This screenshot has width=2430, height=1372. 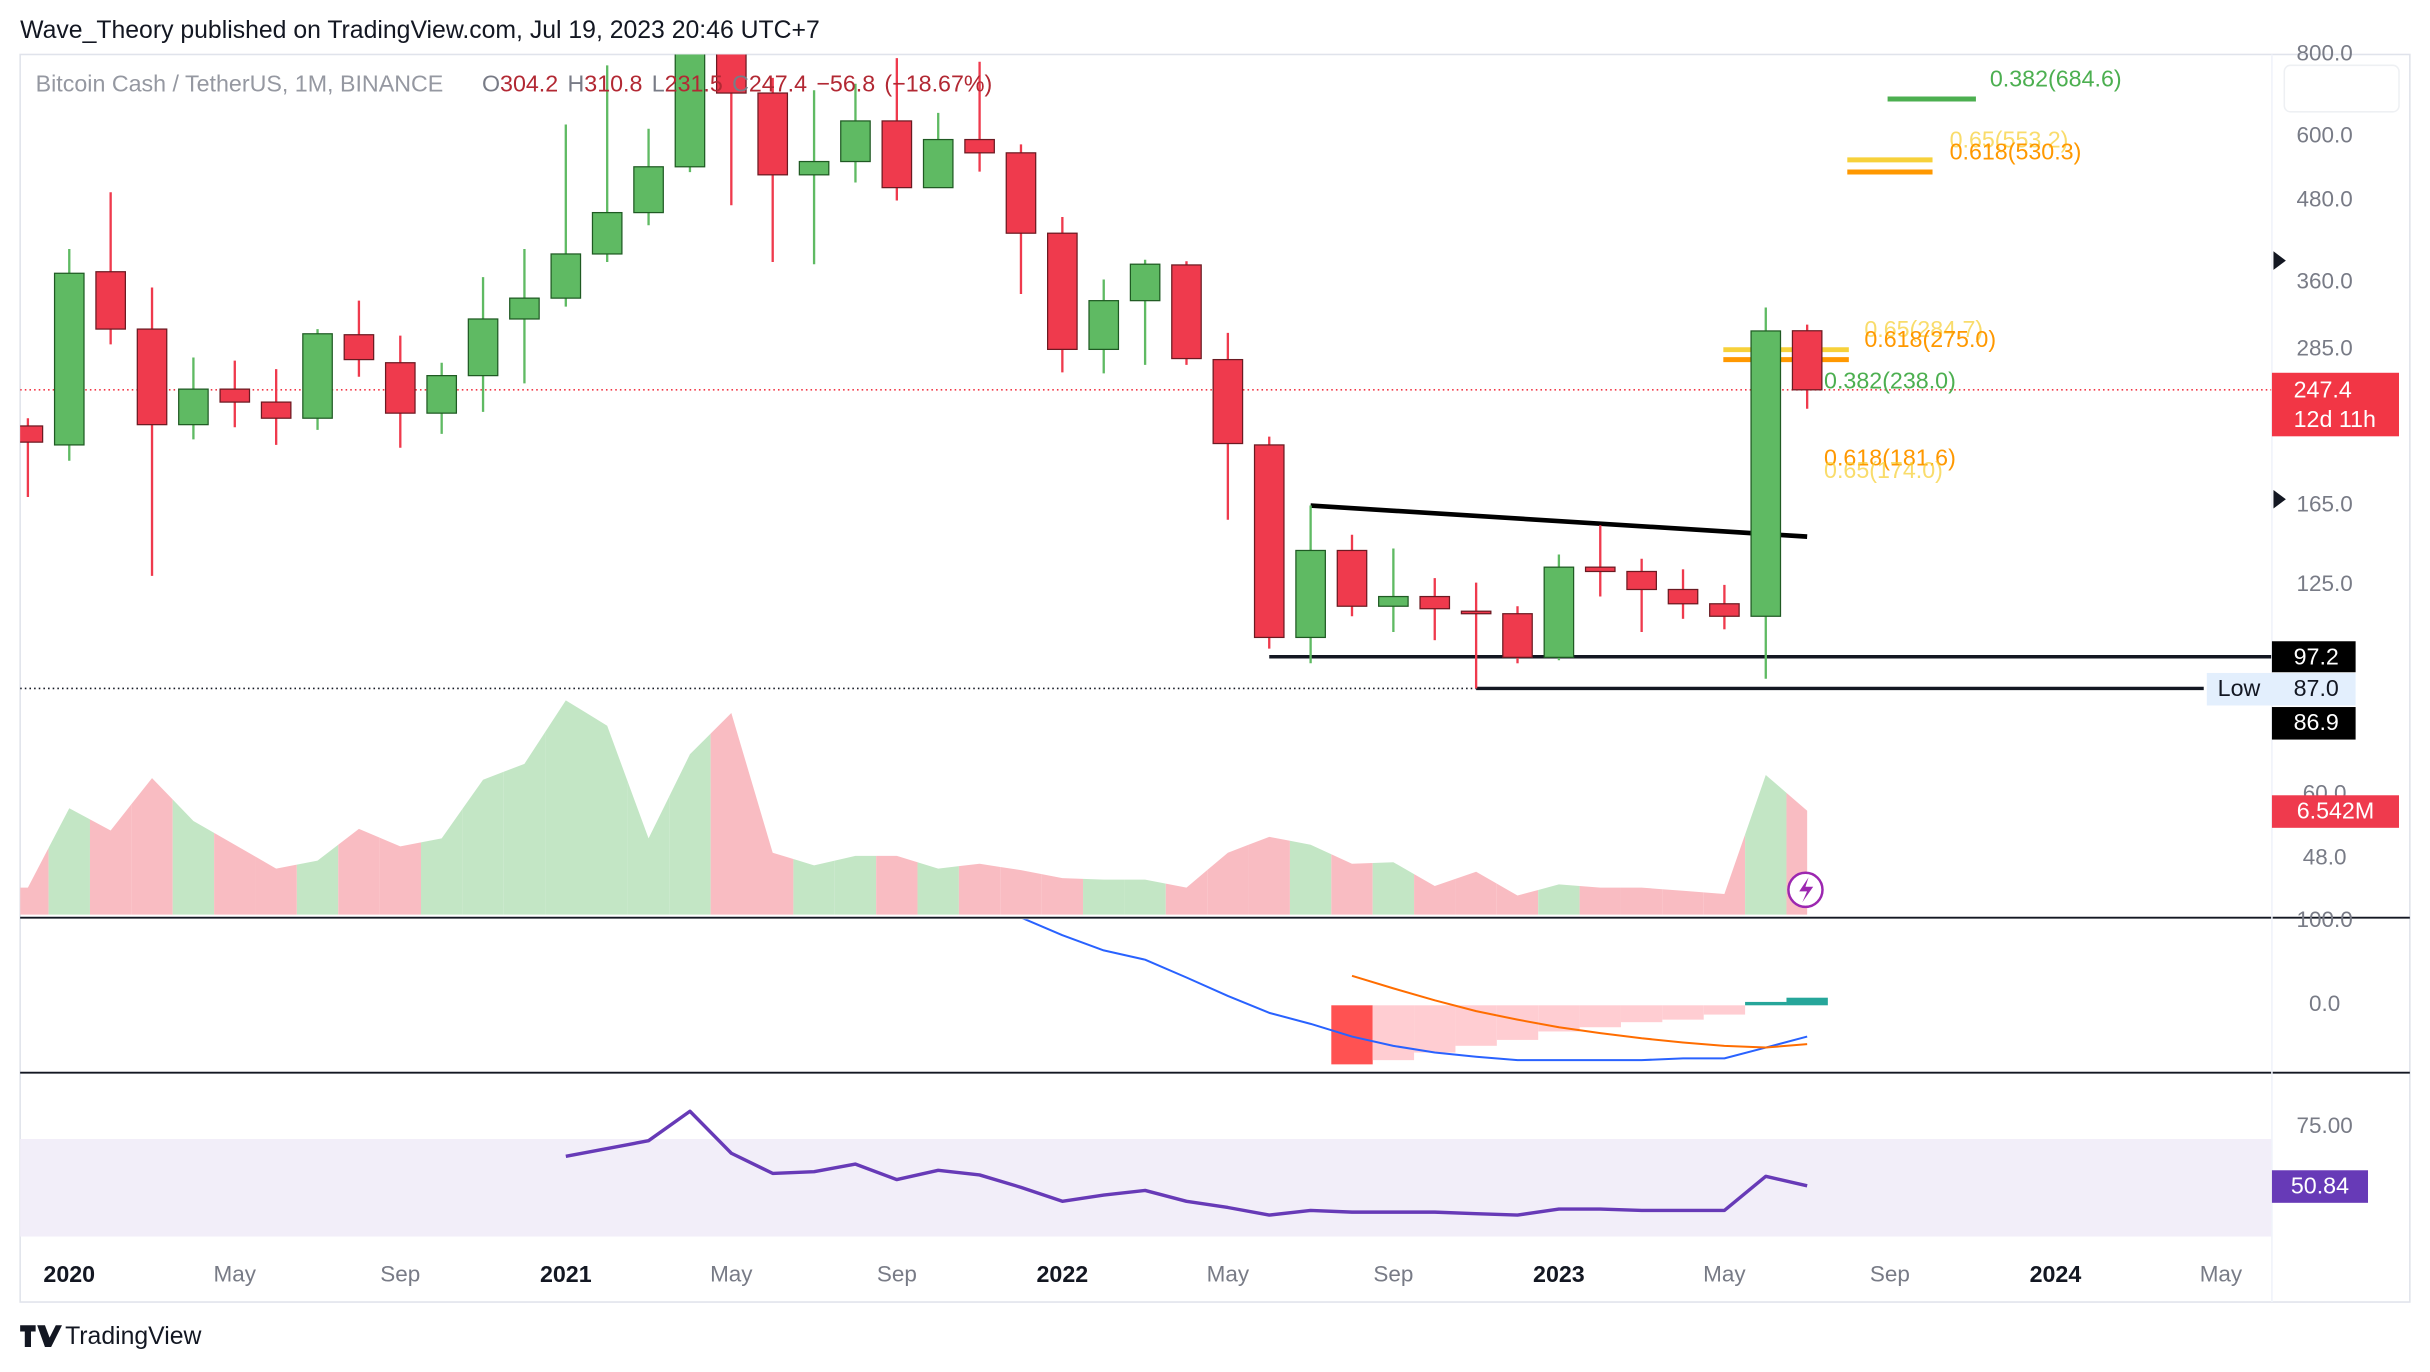 I want to click on macd-line, so click(x=1415, y=990).